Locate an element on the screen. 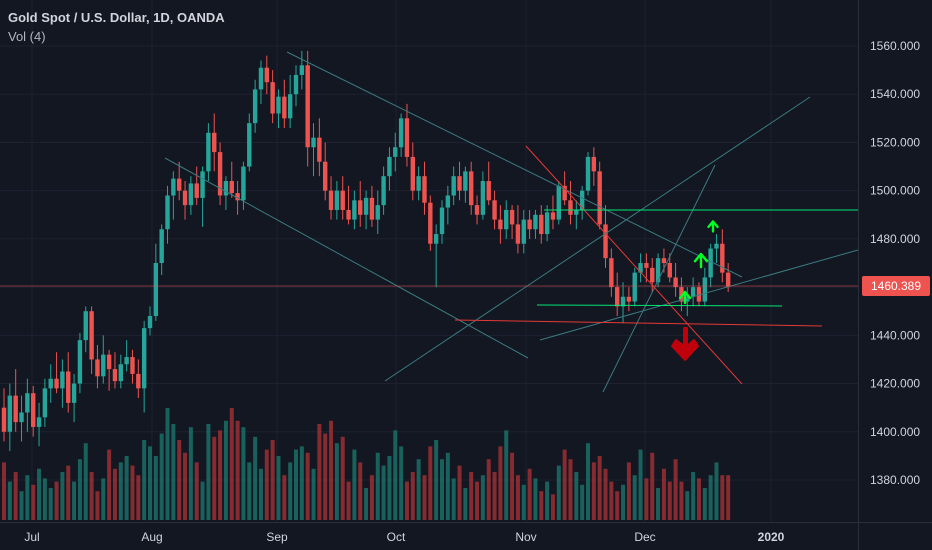  volume-indicator-label: Vol (4) is located at coordinates (27, 36).